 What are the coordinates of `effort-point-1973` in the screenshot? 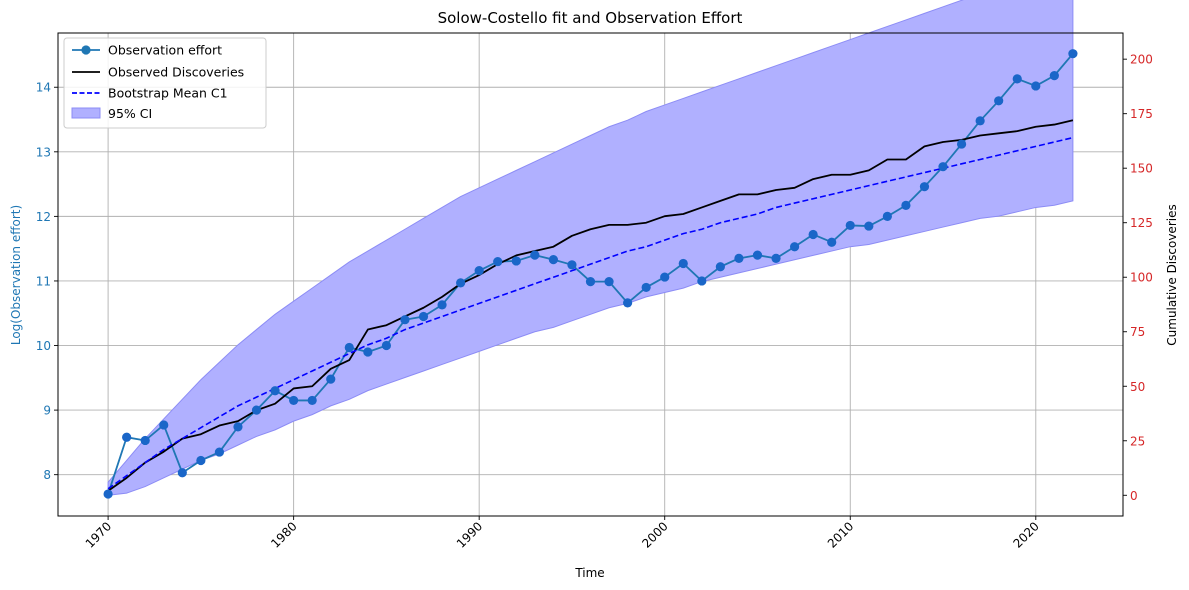 It's located at (164, 425).